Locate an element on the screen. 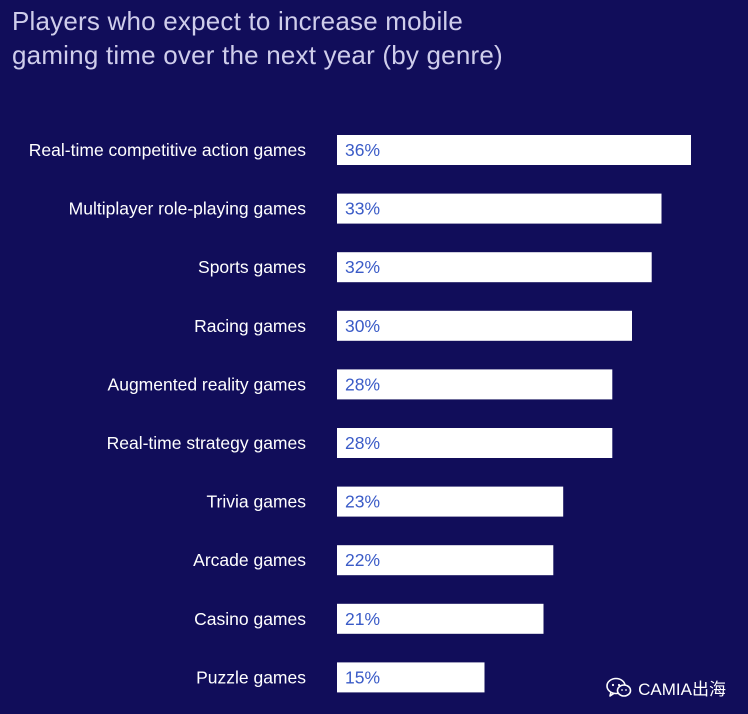  wechat-icon is located at coordinates (619, 688).